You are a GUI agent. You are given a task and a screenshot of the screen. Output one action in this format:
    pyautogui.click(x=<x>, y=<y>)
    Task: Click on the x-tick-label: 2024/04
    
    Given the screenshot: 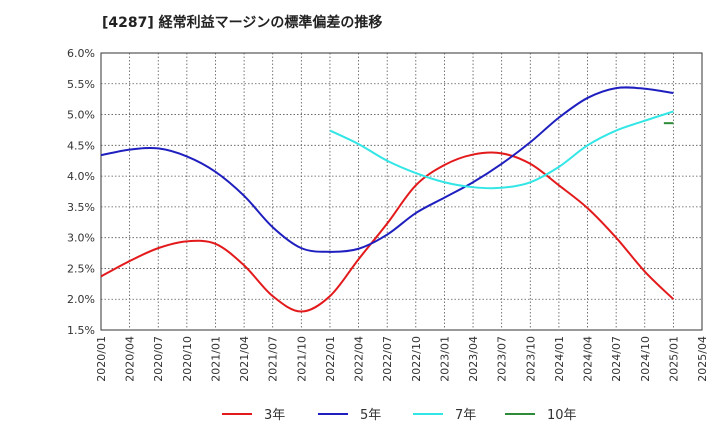 What is the action you would take?
    pyautogui.click(x=588, y=359)
    